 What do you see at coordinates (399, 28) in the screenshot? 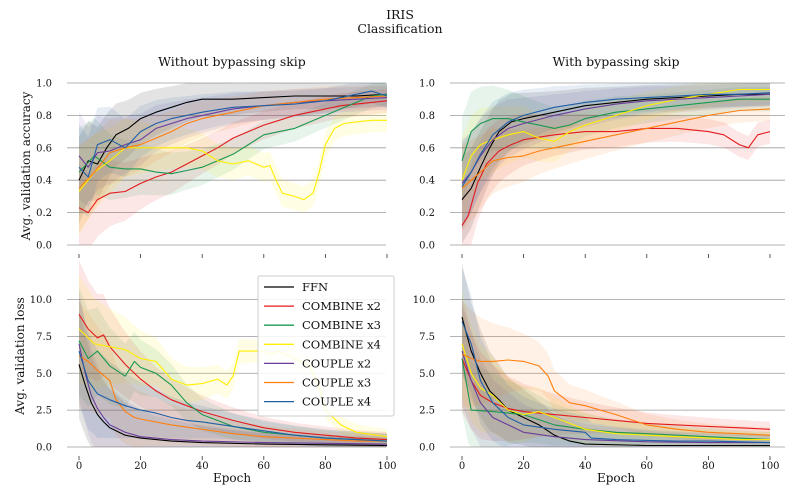
I see `figure-subtitle: Classification` at bounding box center [399, 28].